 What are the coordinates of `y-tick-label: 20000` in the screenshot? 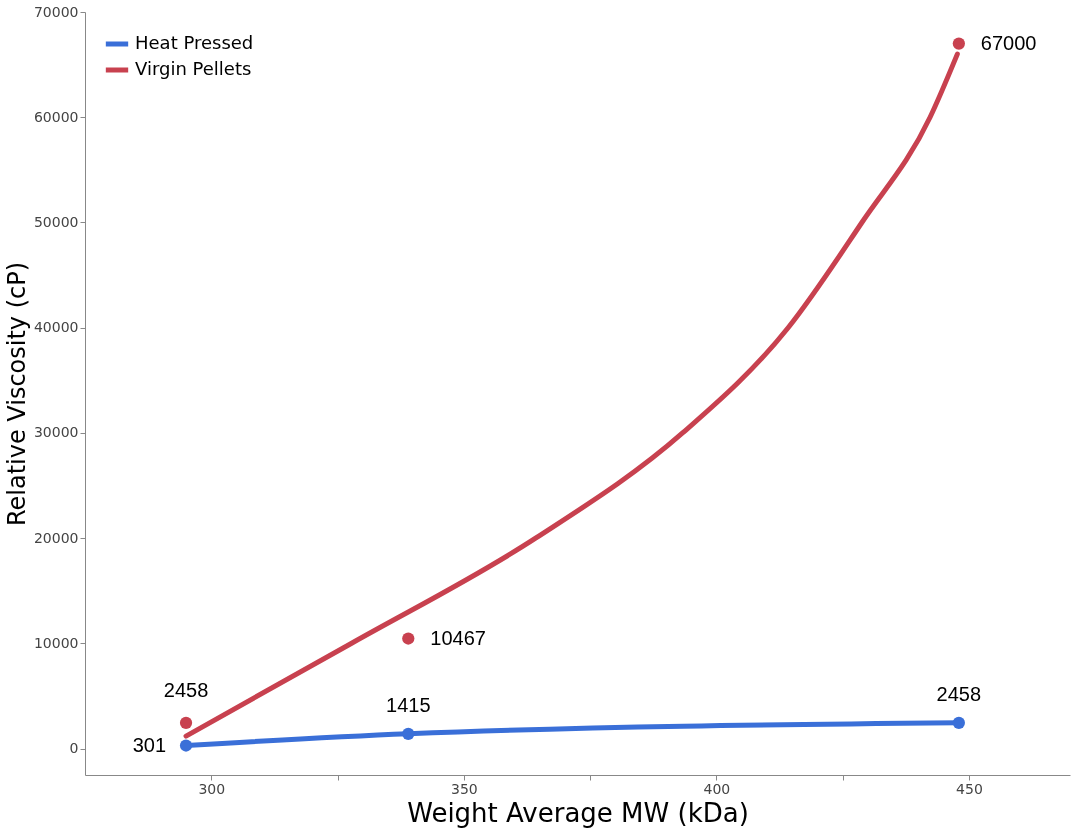 It's located at (56, 537).